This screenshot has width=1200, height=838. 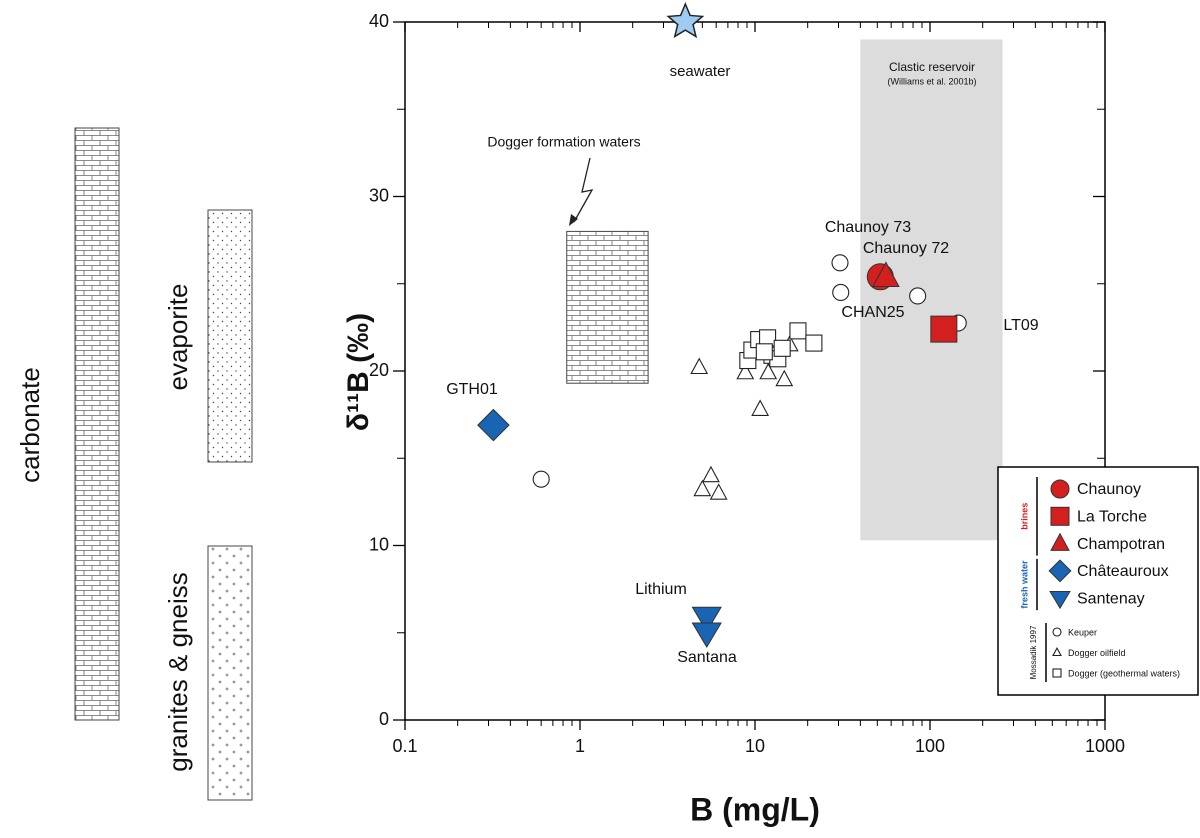 I want to click on legend-label: Santenay, so click(x=1111, y=598).